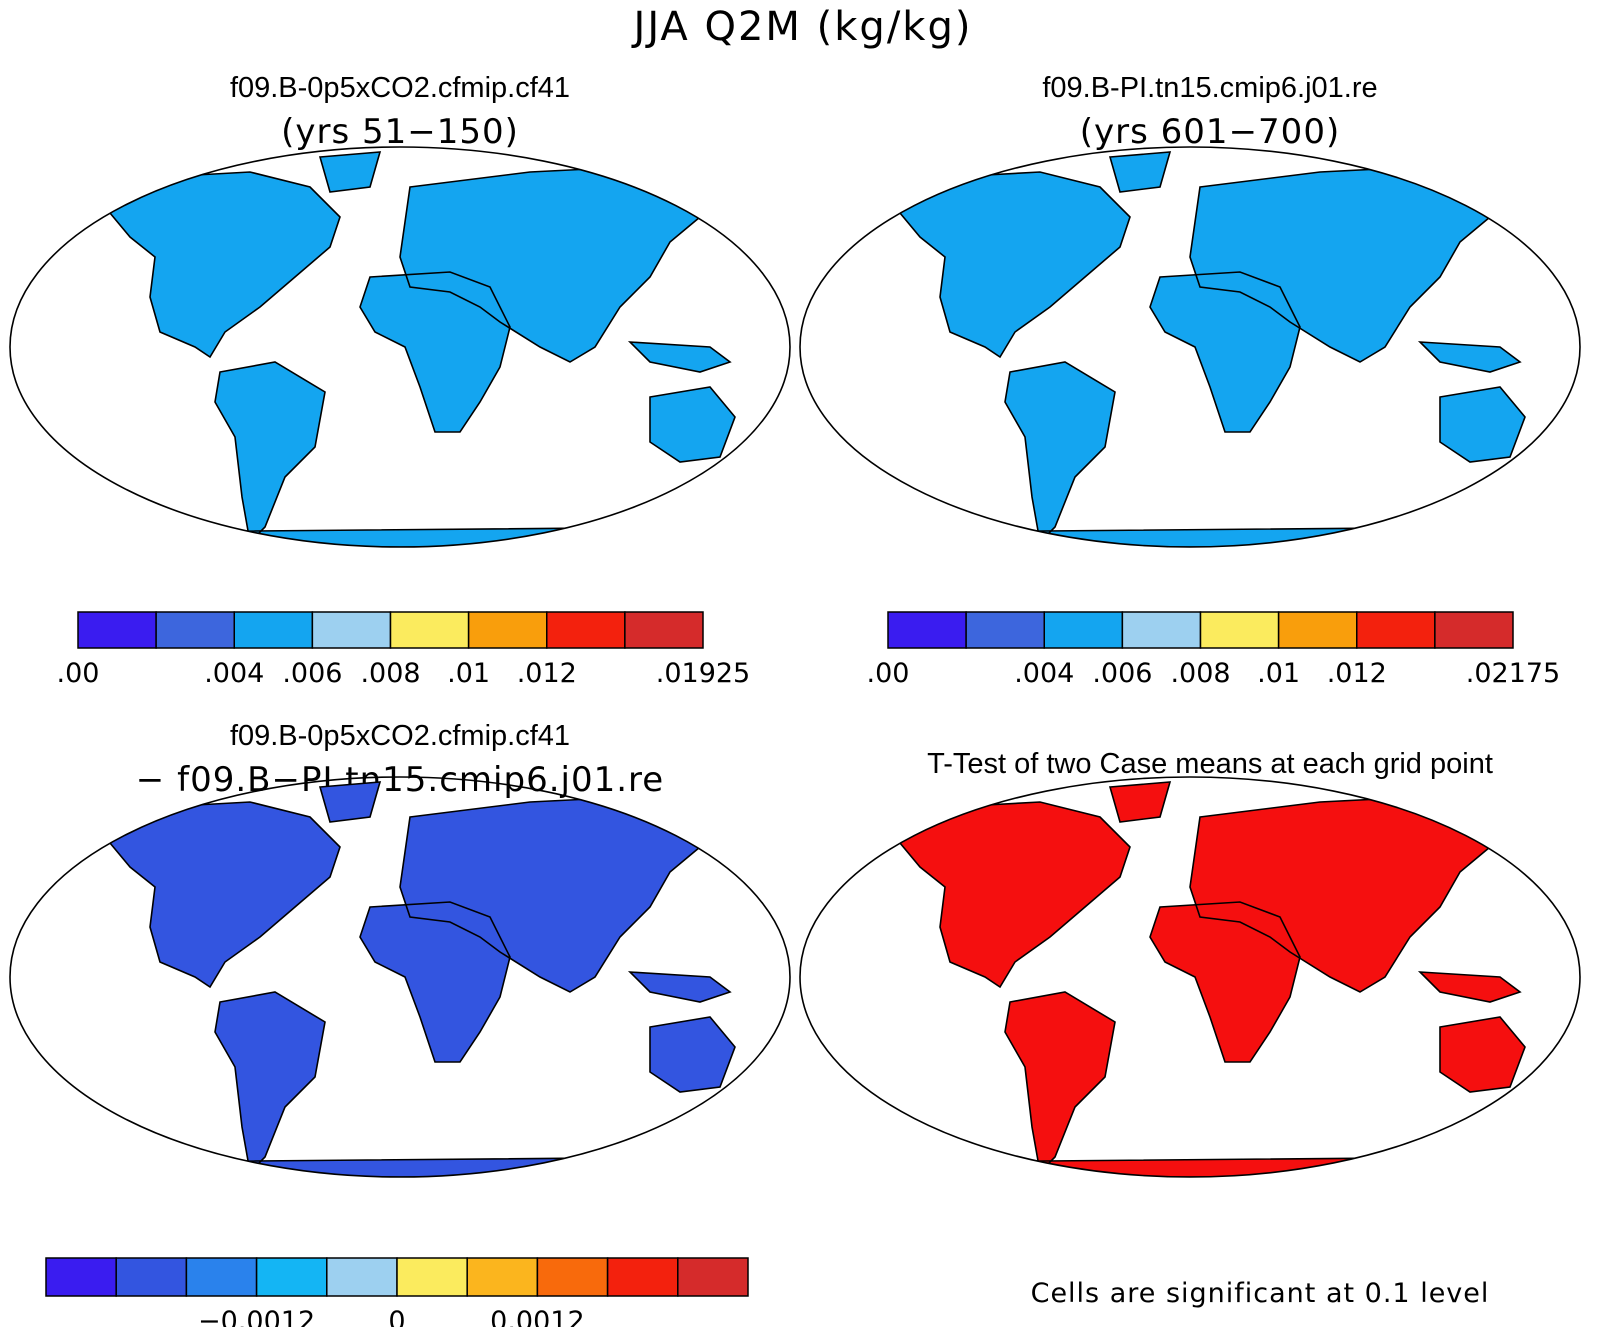 The height and width of the screenshot is (1327, 1606). I want to click on cb-top-left-tick-label: .01, so click(468, 673).